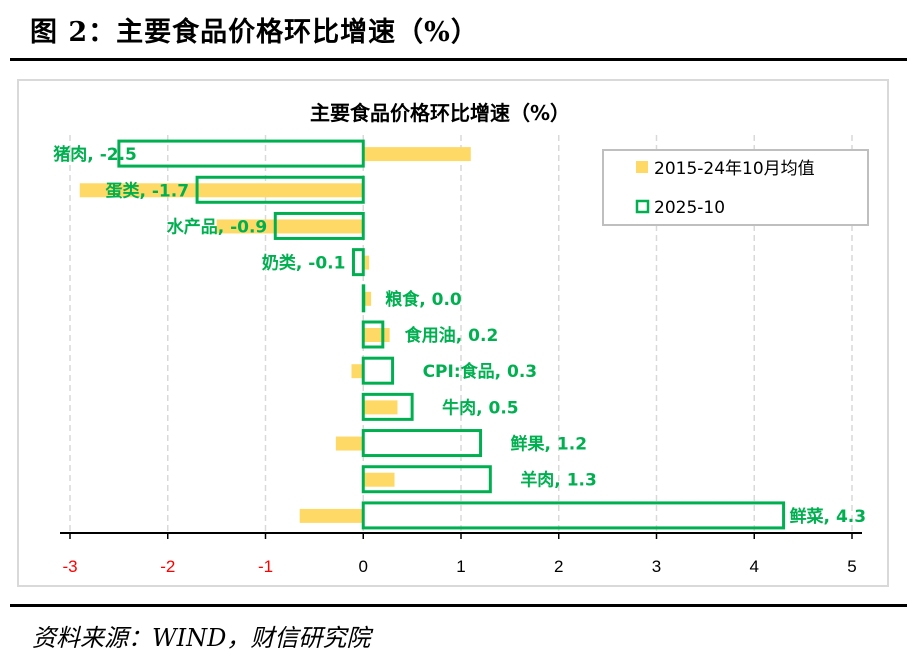  I want to click on data-label: 牛肉, 0.5, so click(480, 407).